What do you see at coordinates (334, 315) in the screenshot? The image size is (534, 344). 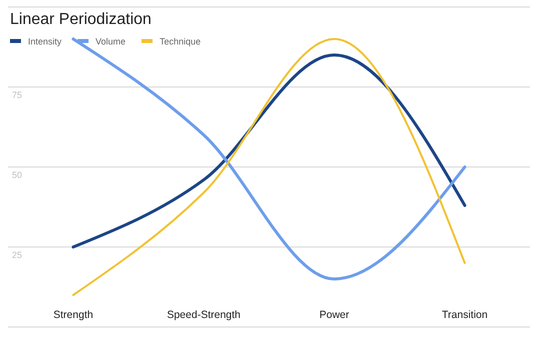 I see `x-tick-label: Power` at bounding box center [334, 315].